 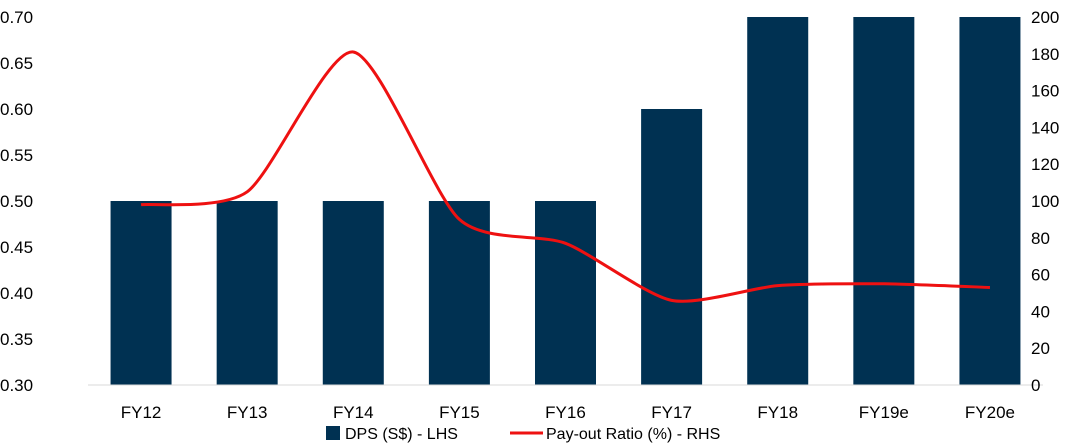 I want to click on right-tick-label: 100, so click(x=1045, y=201).